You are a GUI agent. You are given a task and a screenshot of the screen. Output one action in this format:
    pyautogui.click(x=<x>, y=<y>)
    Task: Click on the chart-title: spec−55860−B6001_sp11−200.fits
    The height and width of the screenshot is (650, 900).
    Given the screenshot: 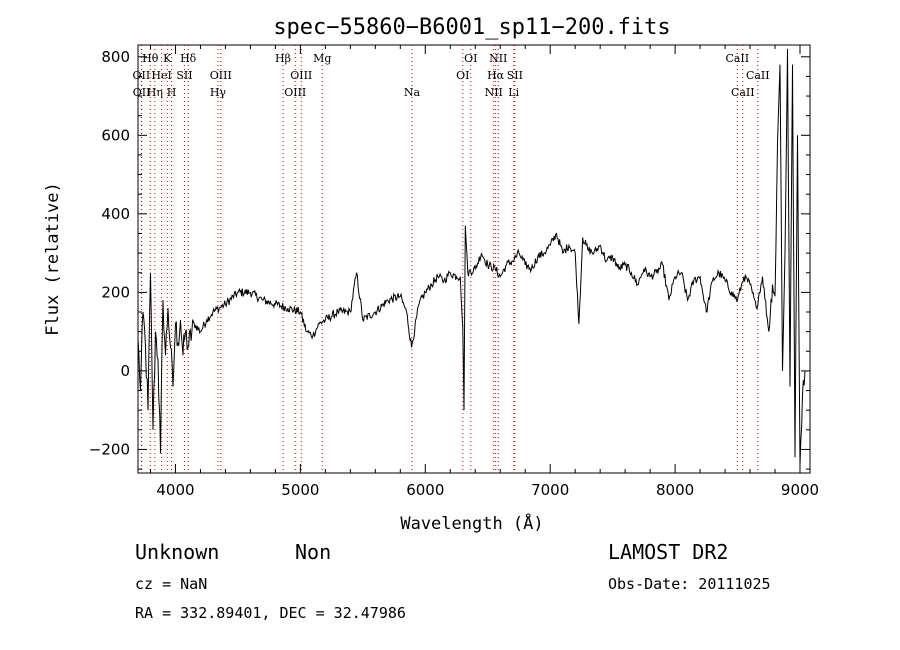 What is the action you would take?
    pyautogui.click(x=471, y=27)
    